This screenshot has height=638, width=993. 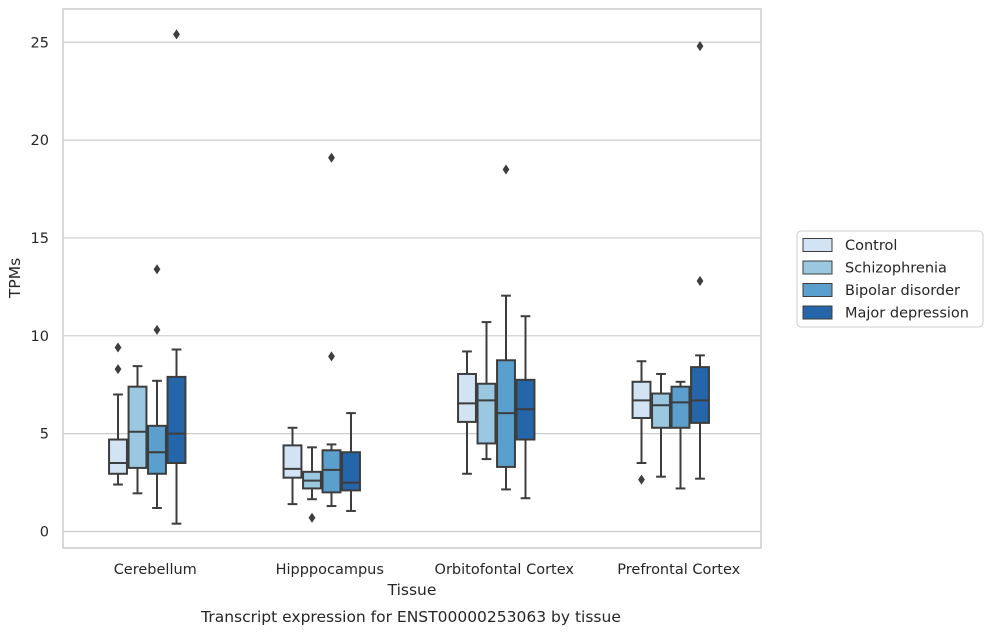 What do you see at coordinates (907, 314) in the screenshot?
I see `legend-label: Major depression` at bounding box center [907, 314].